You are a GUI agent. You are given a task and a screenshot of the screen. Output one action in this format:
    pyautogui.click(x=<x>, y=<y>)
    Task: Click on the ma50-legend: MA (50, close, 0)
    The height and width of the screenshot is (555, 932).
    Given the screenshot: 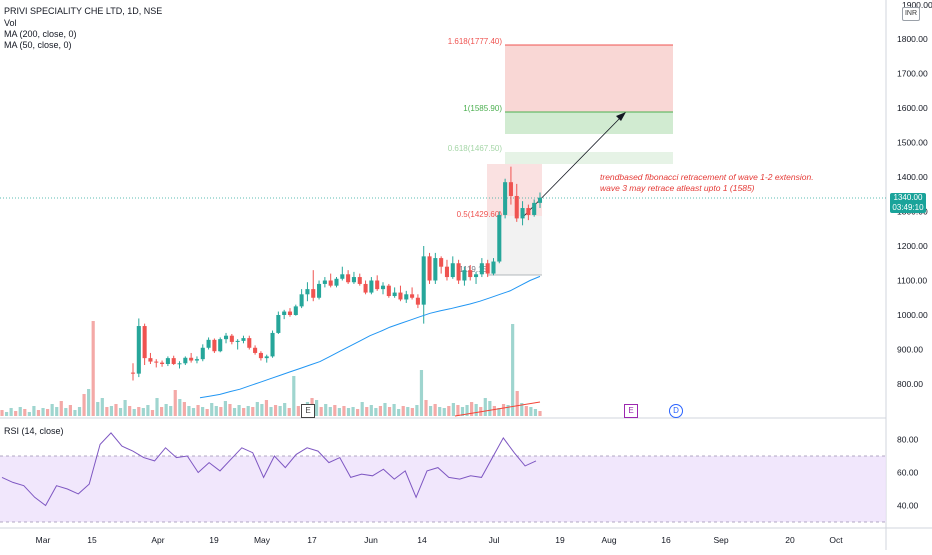 What is the action you would take?
    pyautogui.click(x=38, y=45)
    